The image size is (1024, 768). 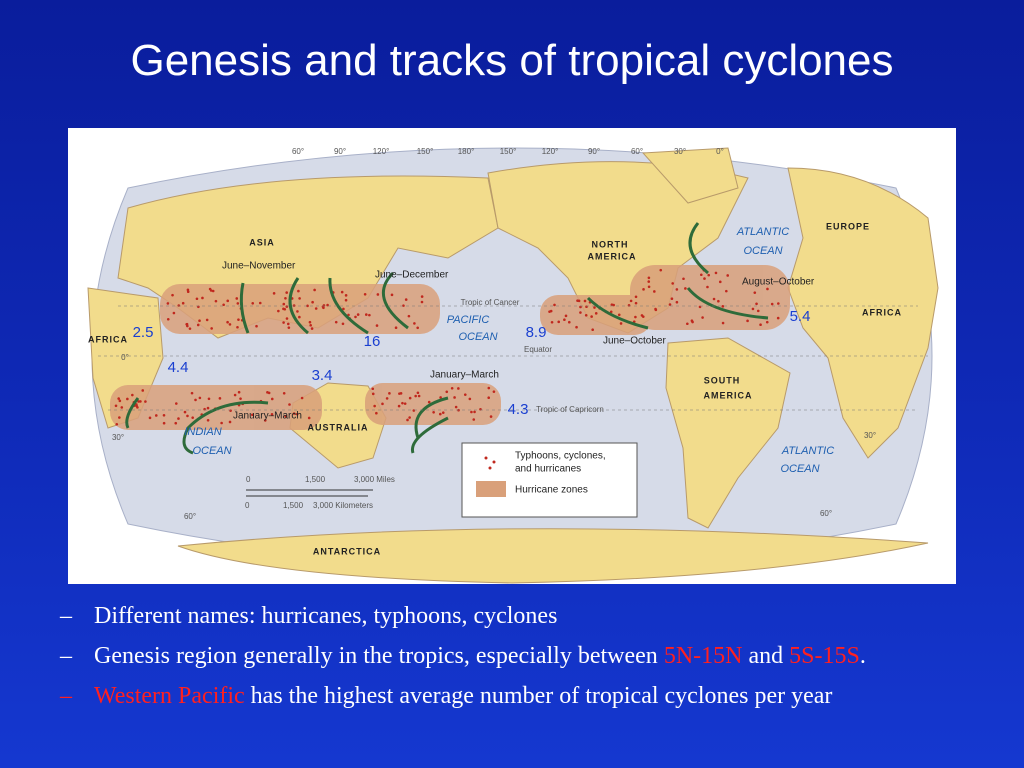 I want to click on bullet-text: 5N-15N, so click(x=703, y=656).